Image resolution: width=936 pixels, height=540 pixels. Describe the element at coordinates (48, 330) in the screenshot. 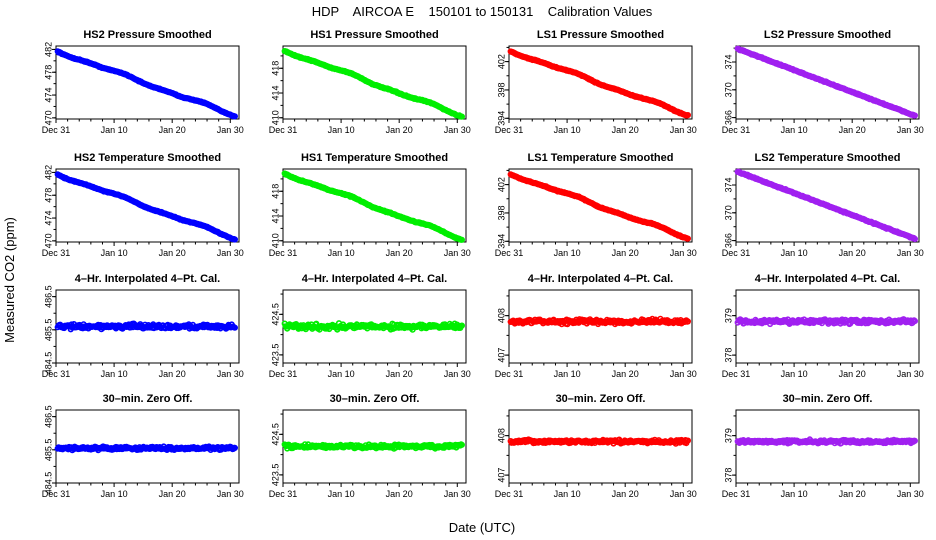

I see `y-tick-label: 485.5` at that location.